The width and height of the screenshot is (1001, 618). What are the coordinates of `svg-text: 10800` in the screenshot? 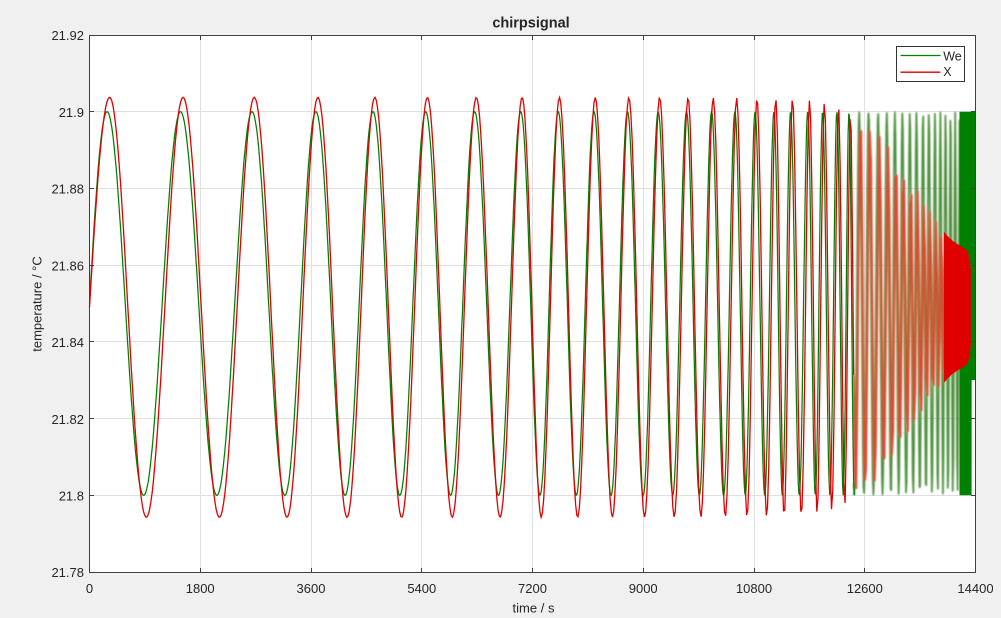 It's located at (754, 588).